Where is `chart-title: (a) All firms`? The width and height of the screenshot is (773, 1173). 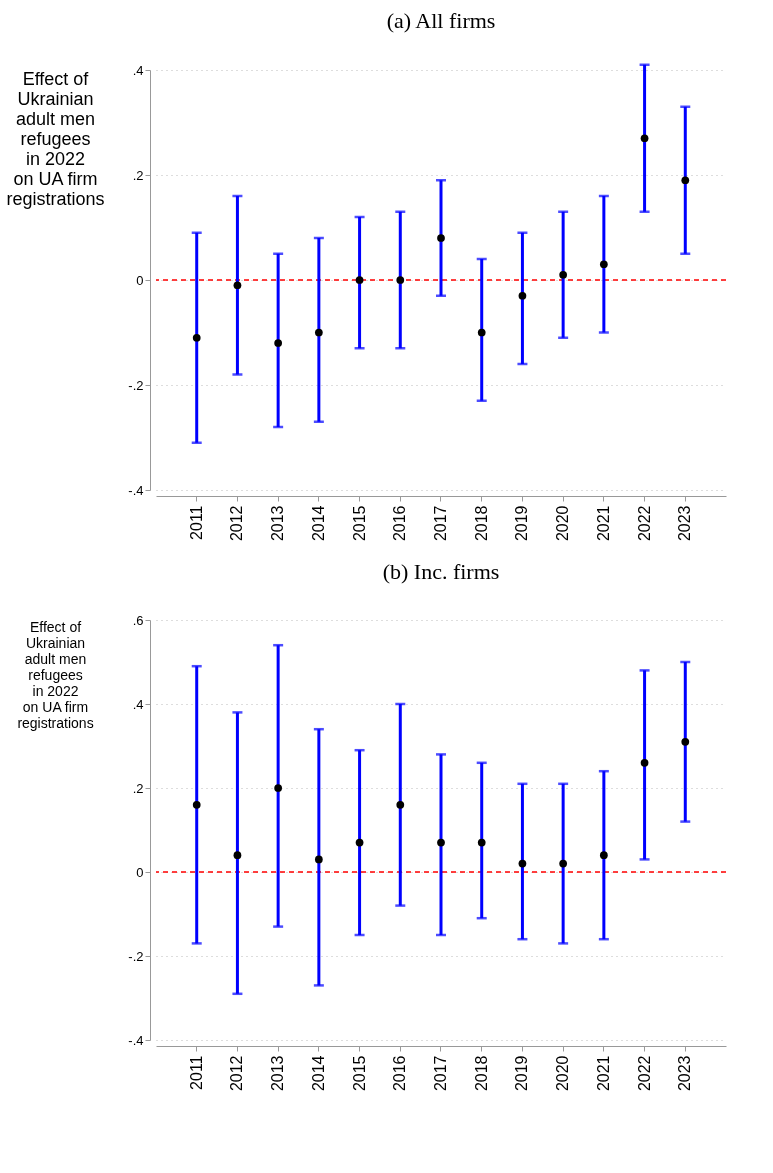 chart-title: (a) All firms is located at coordinates (441, 21).